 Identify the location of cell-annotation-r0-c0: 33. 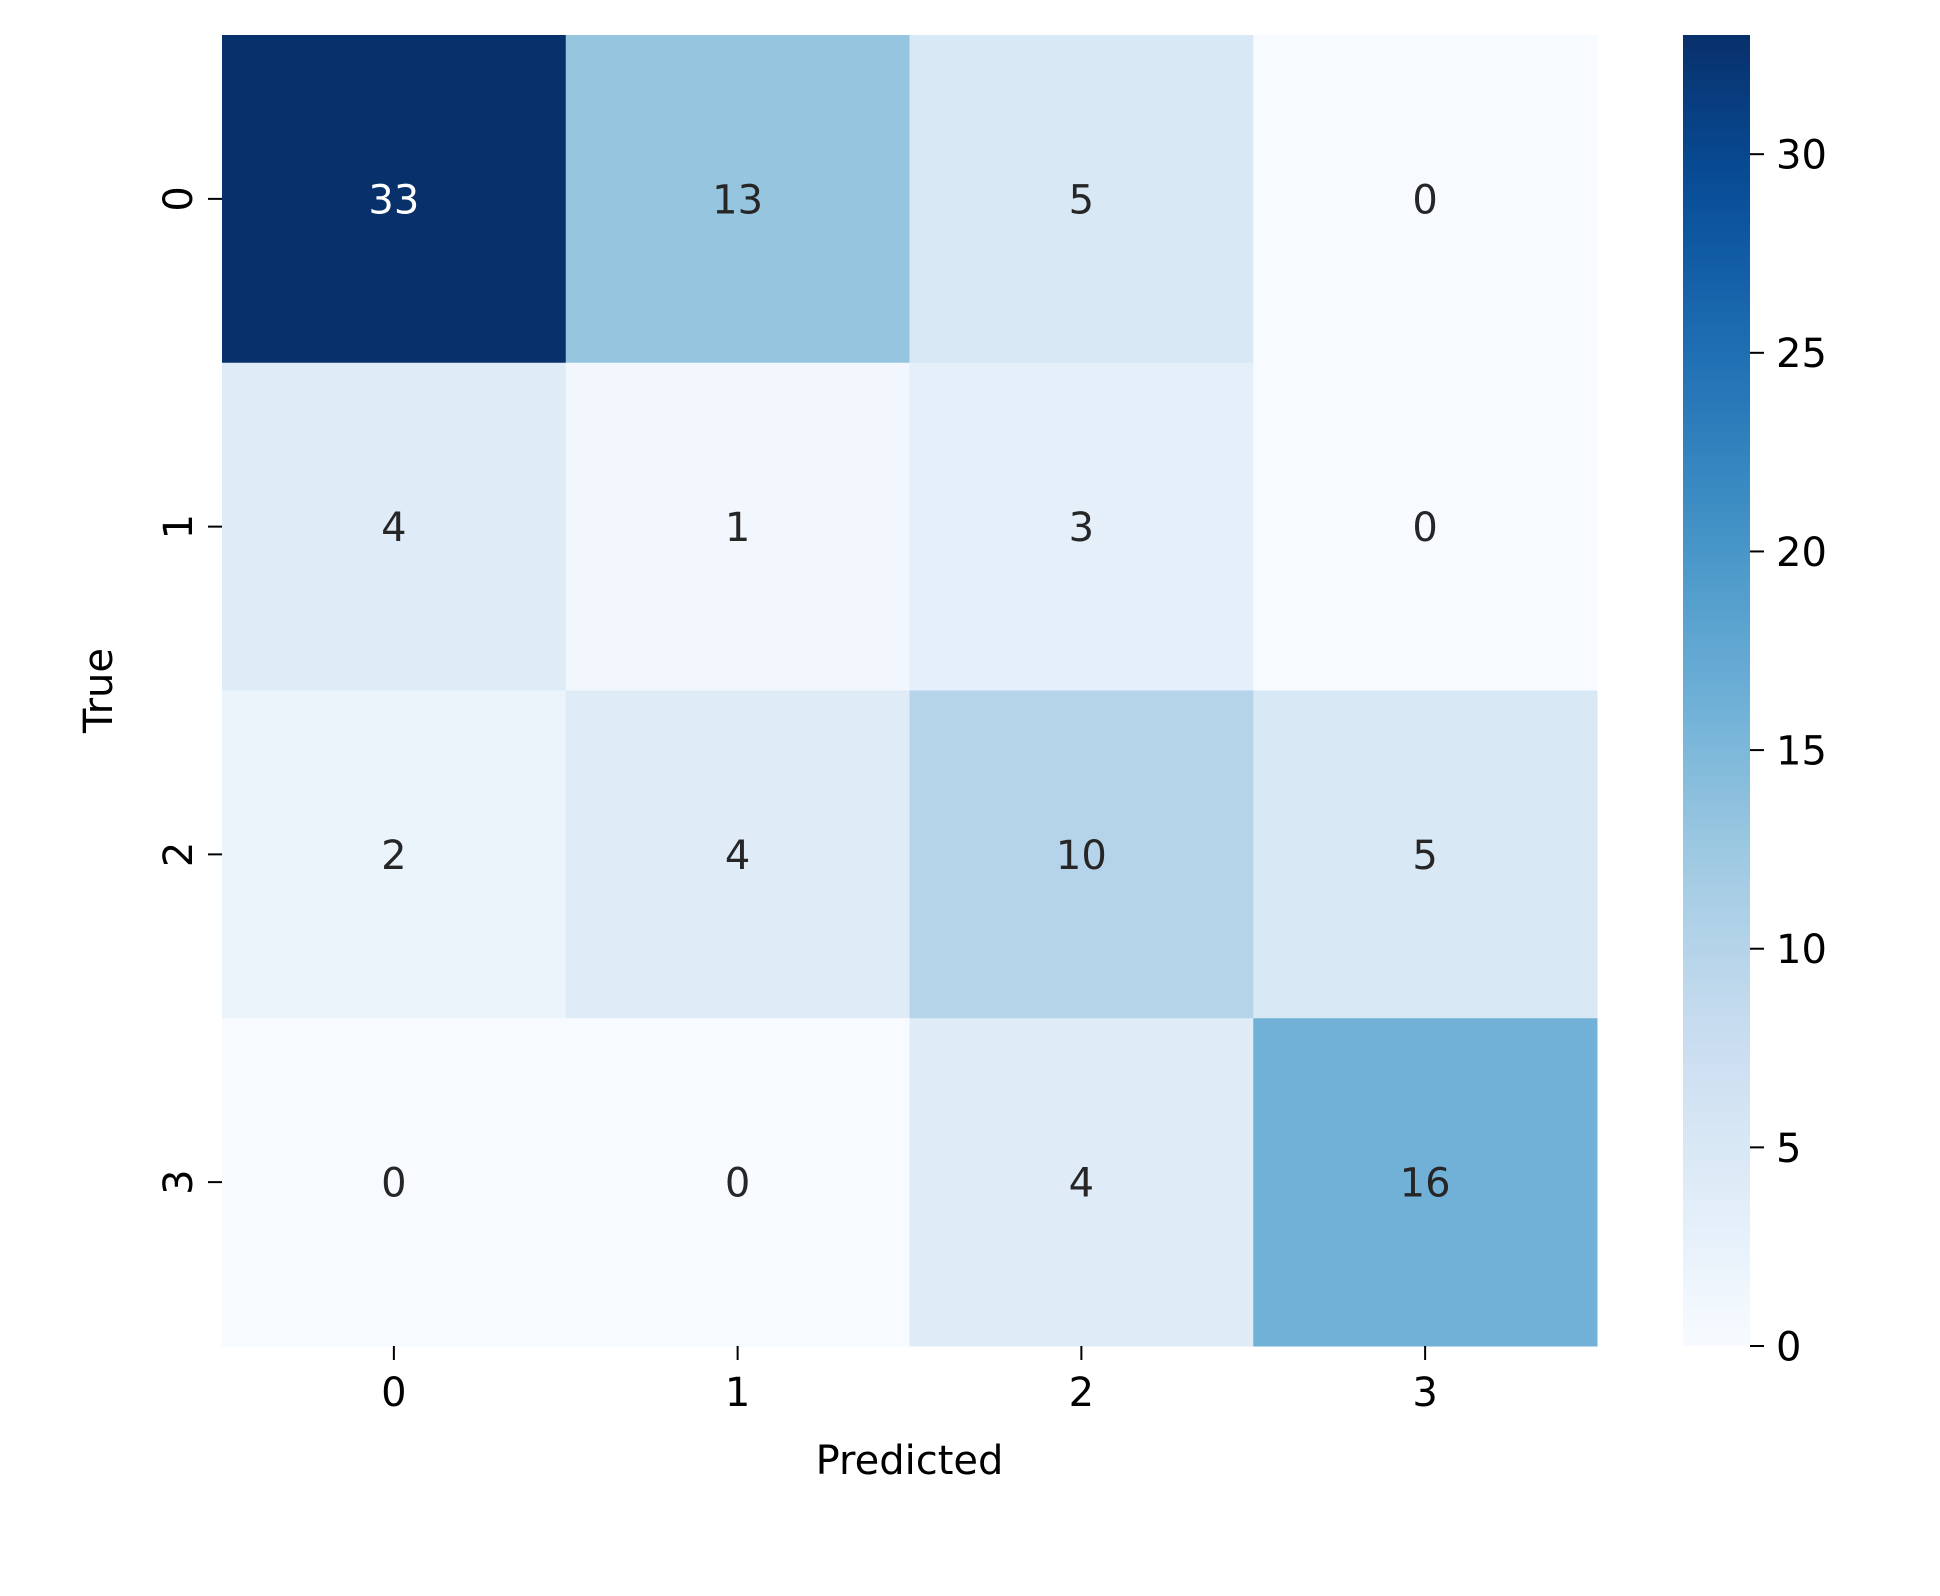
(393, 200).